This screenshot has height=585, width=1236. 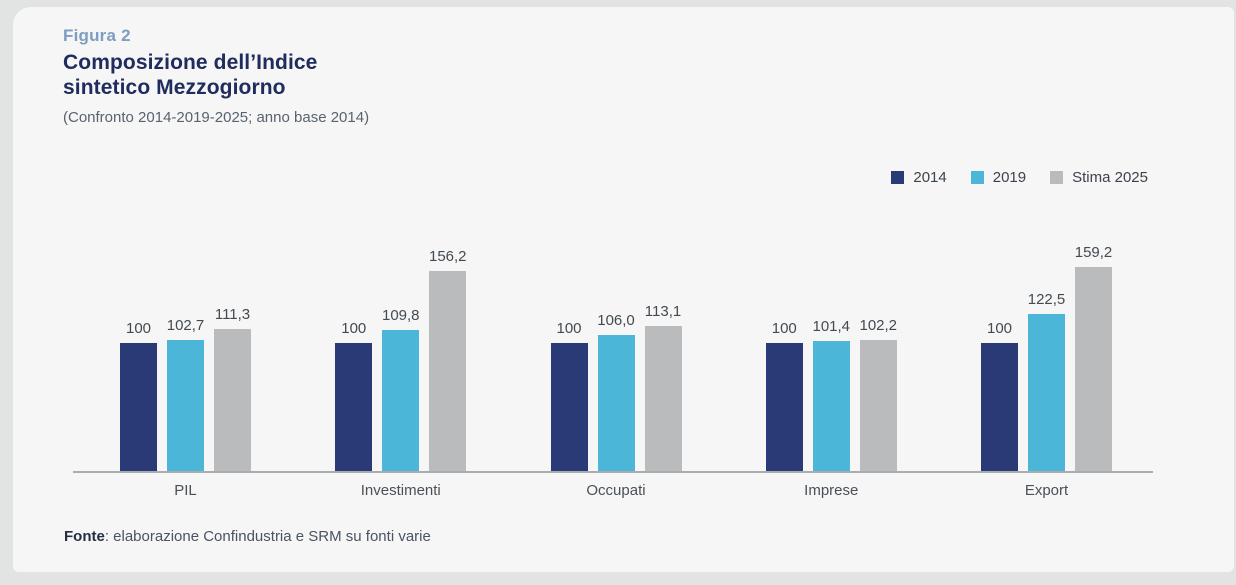 What do you see at coordinates (1046, 381) in the screenshot?
I see `bar-2019-export: 122,5` at bounding box center [1046, 381].